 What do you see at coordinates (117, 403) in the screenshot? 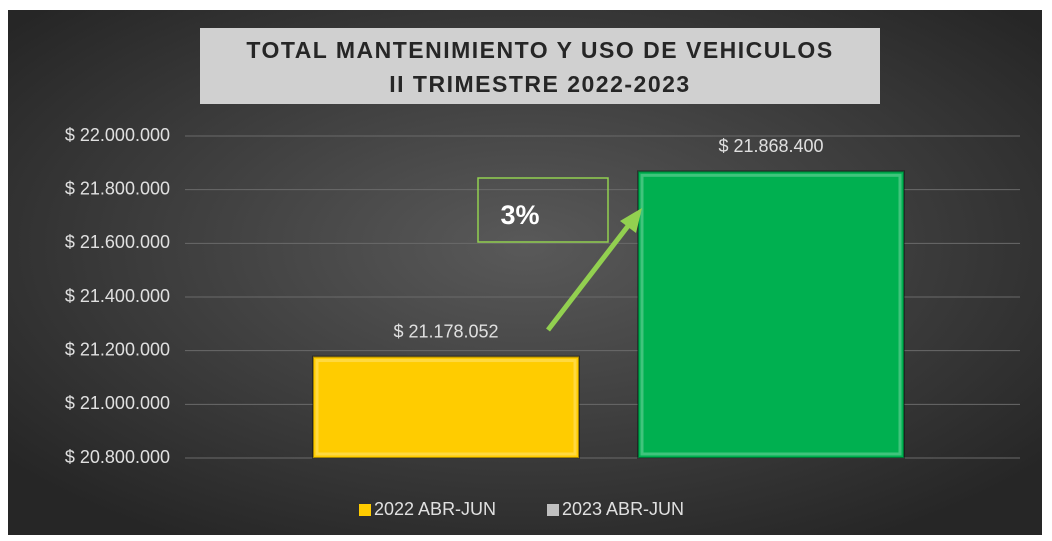
I see `y-tick-label: $ 21.000.000` at bounding box center [117, 403].